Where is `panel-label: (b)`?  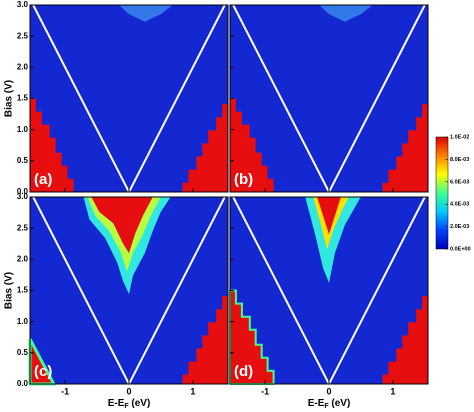
panel-label: (b) is located at coordinates (243, 179).